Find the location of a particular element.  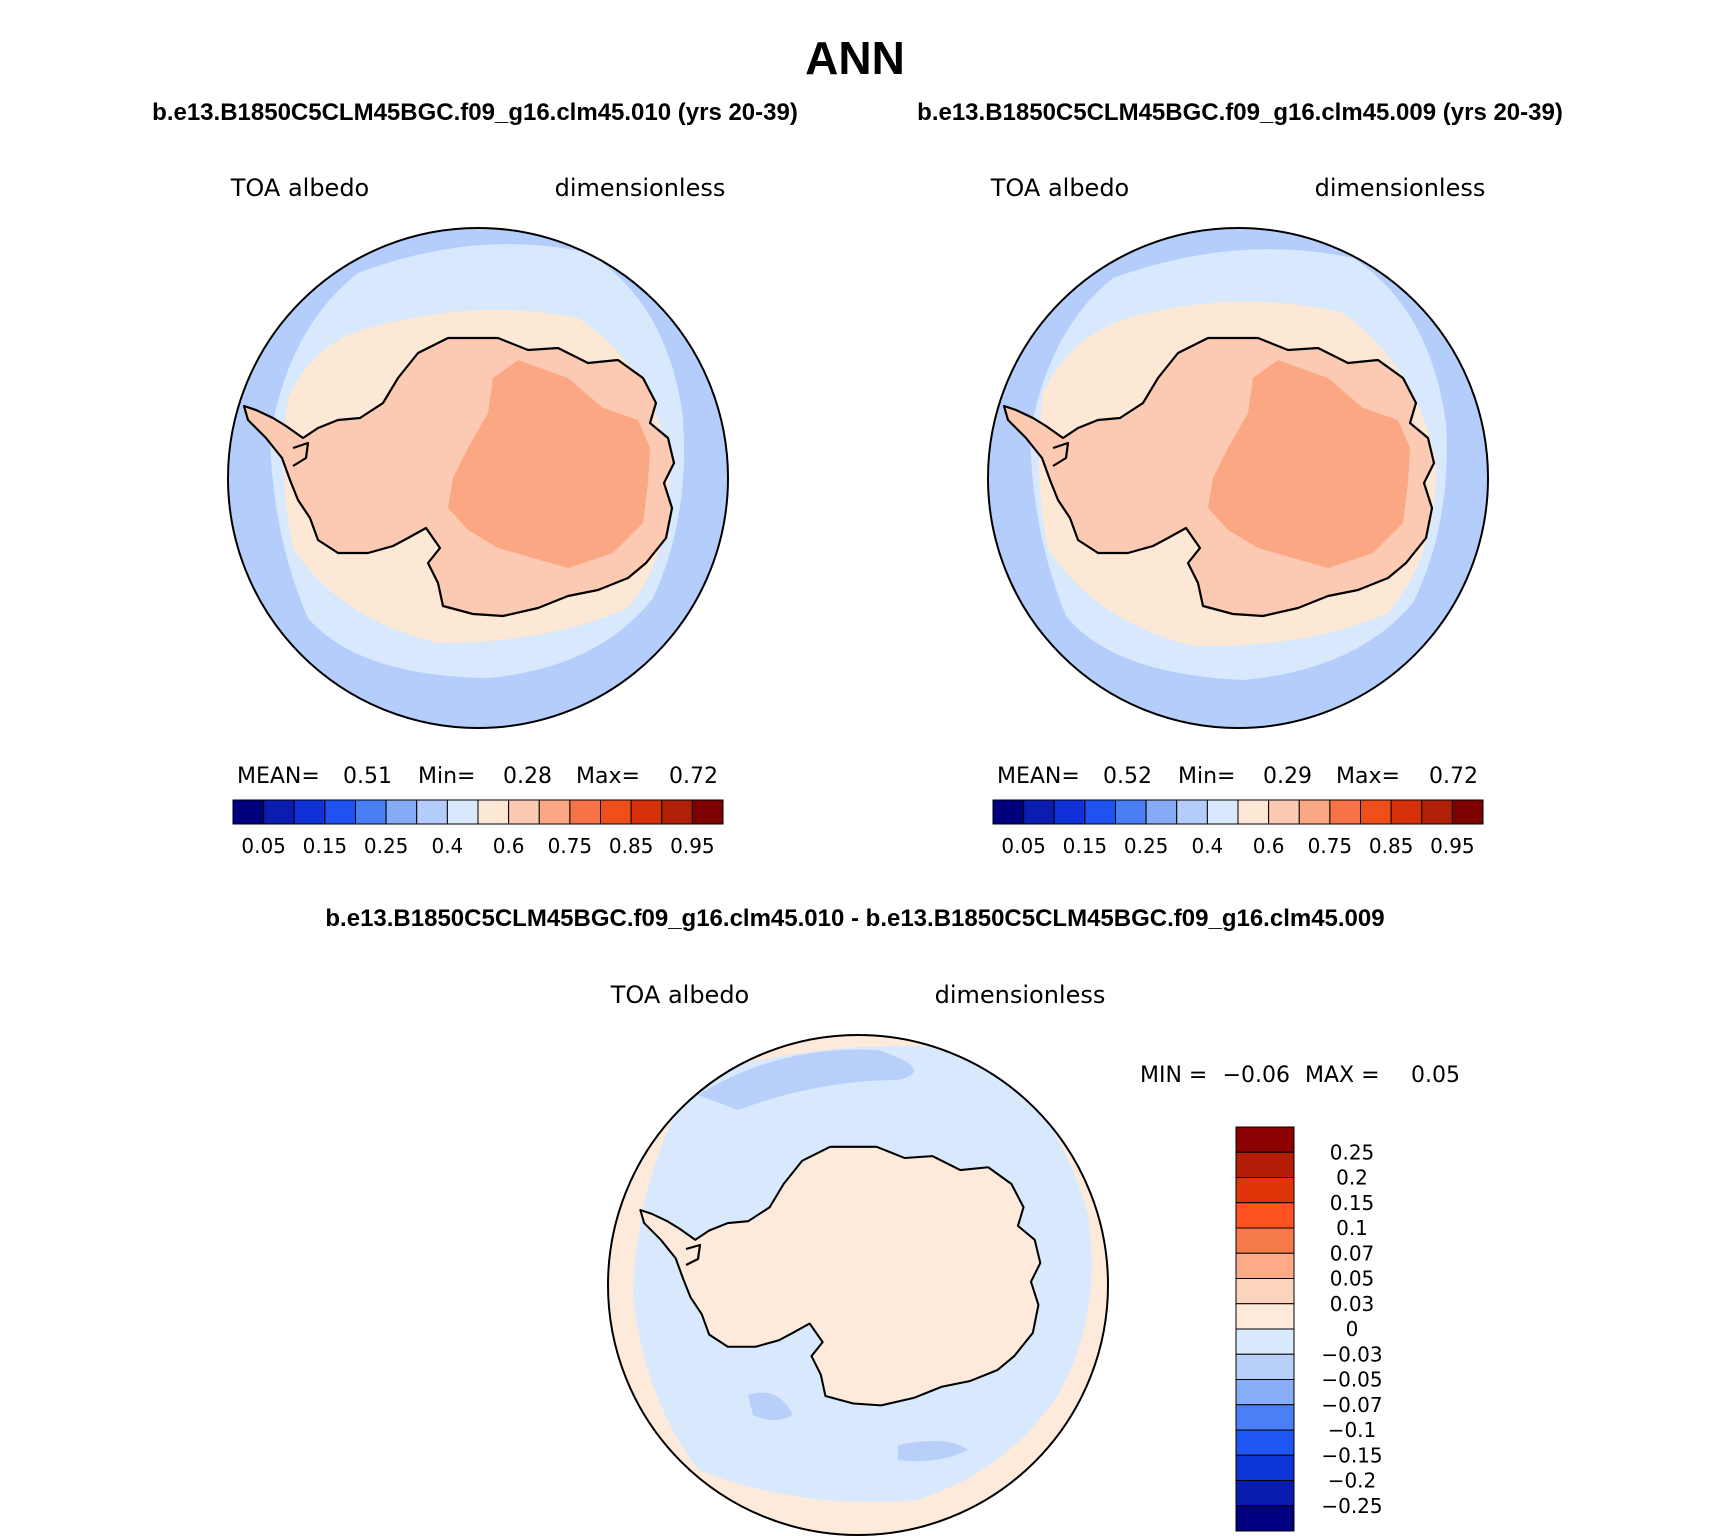

diff-min-label: MIN = is located at coordinates (1173, 1075).